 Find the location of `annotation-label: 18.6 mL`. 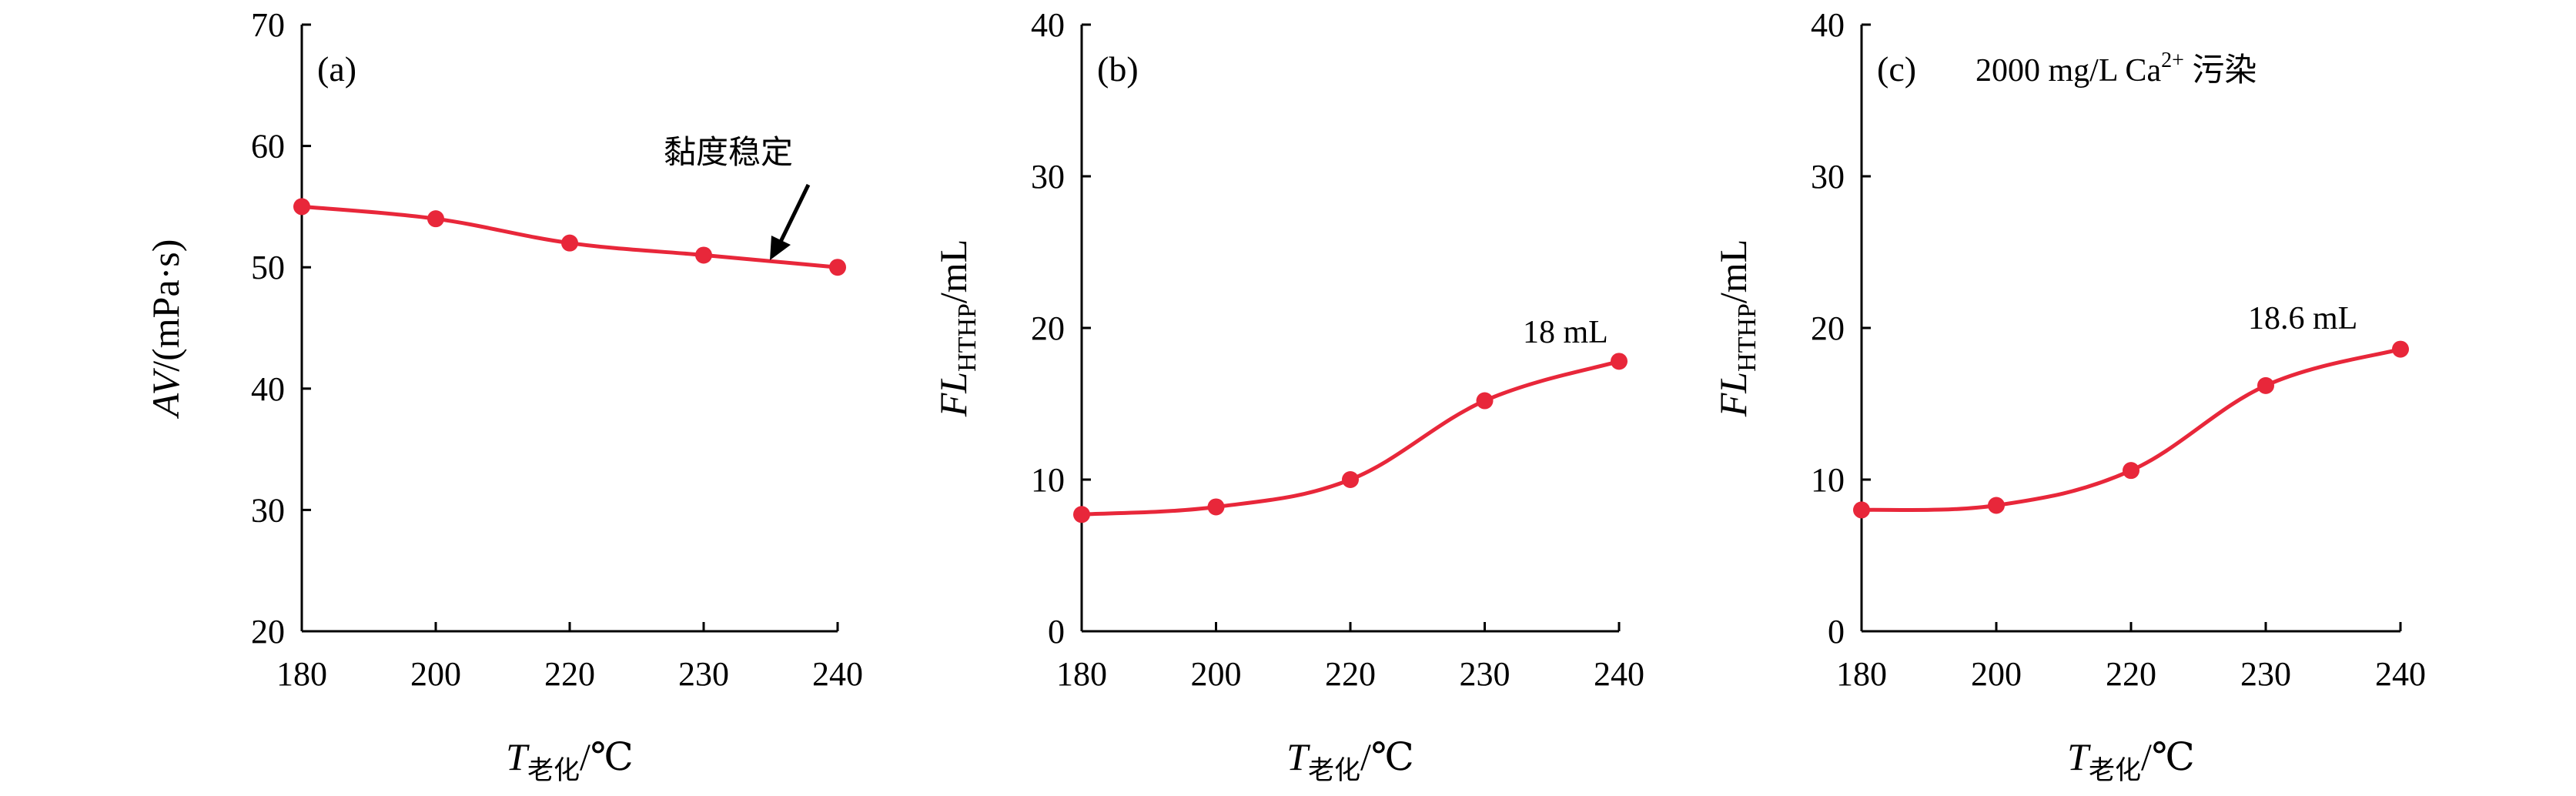

annotation-label: 18.6 mL is located at coordinates (2303, 318).